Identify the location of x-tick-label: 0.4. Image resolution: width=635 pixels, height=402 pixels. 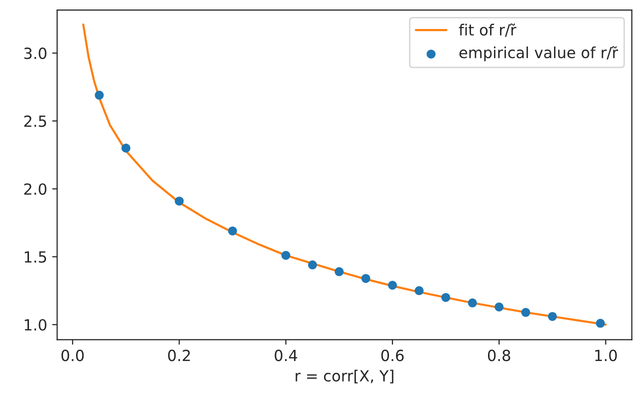
(286, 356).